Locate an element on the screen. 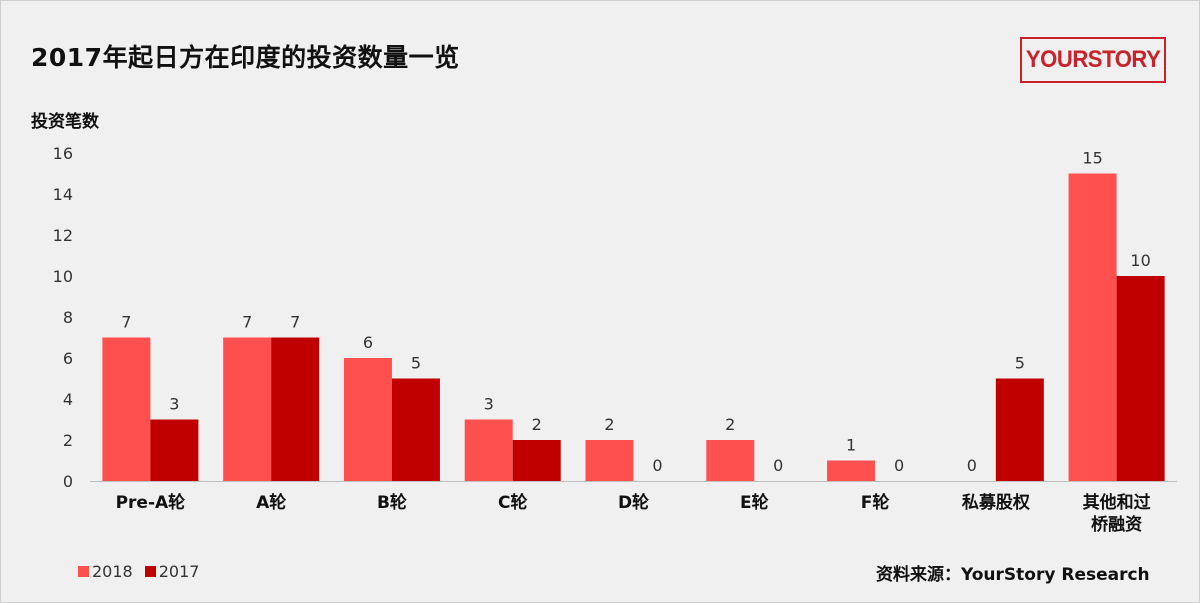  legend-swatch-2018 is located at coordinates (83, 571).